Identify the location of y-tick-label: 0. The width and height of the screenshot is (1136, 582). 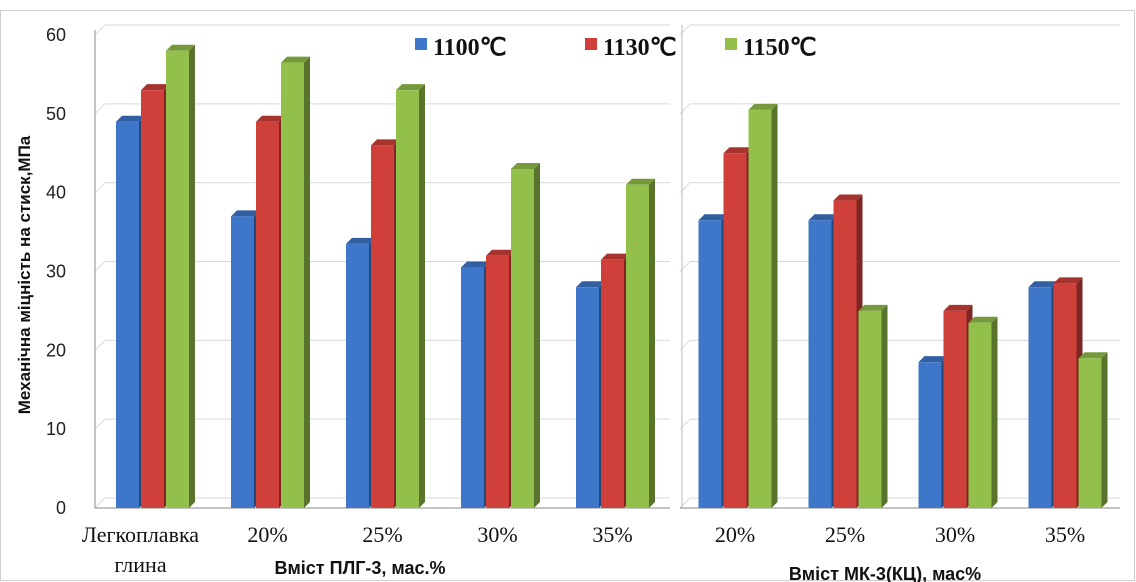
(61, 508).